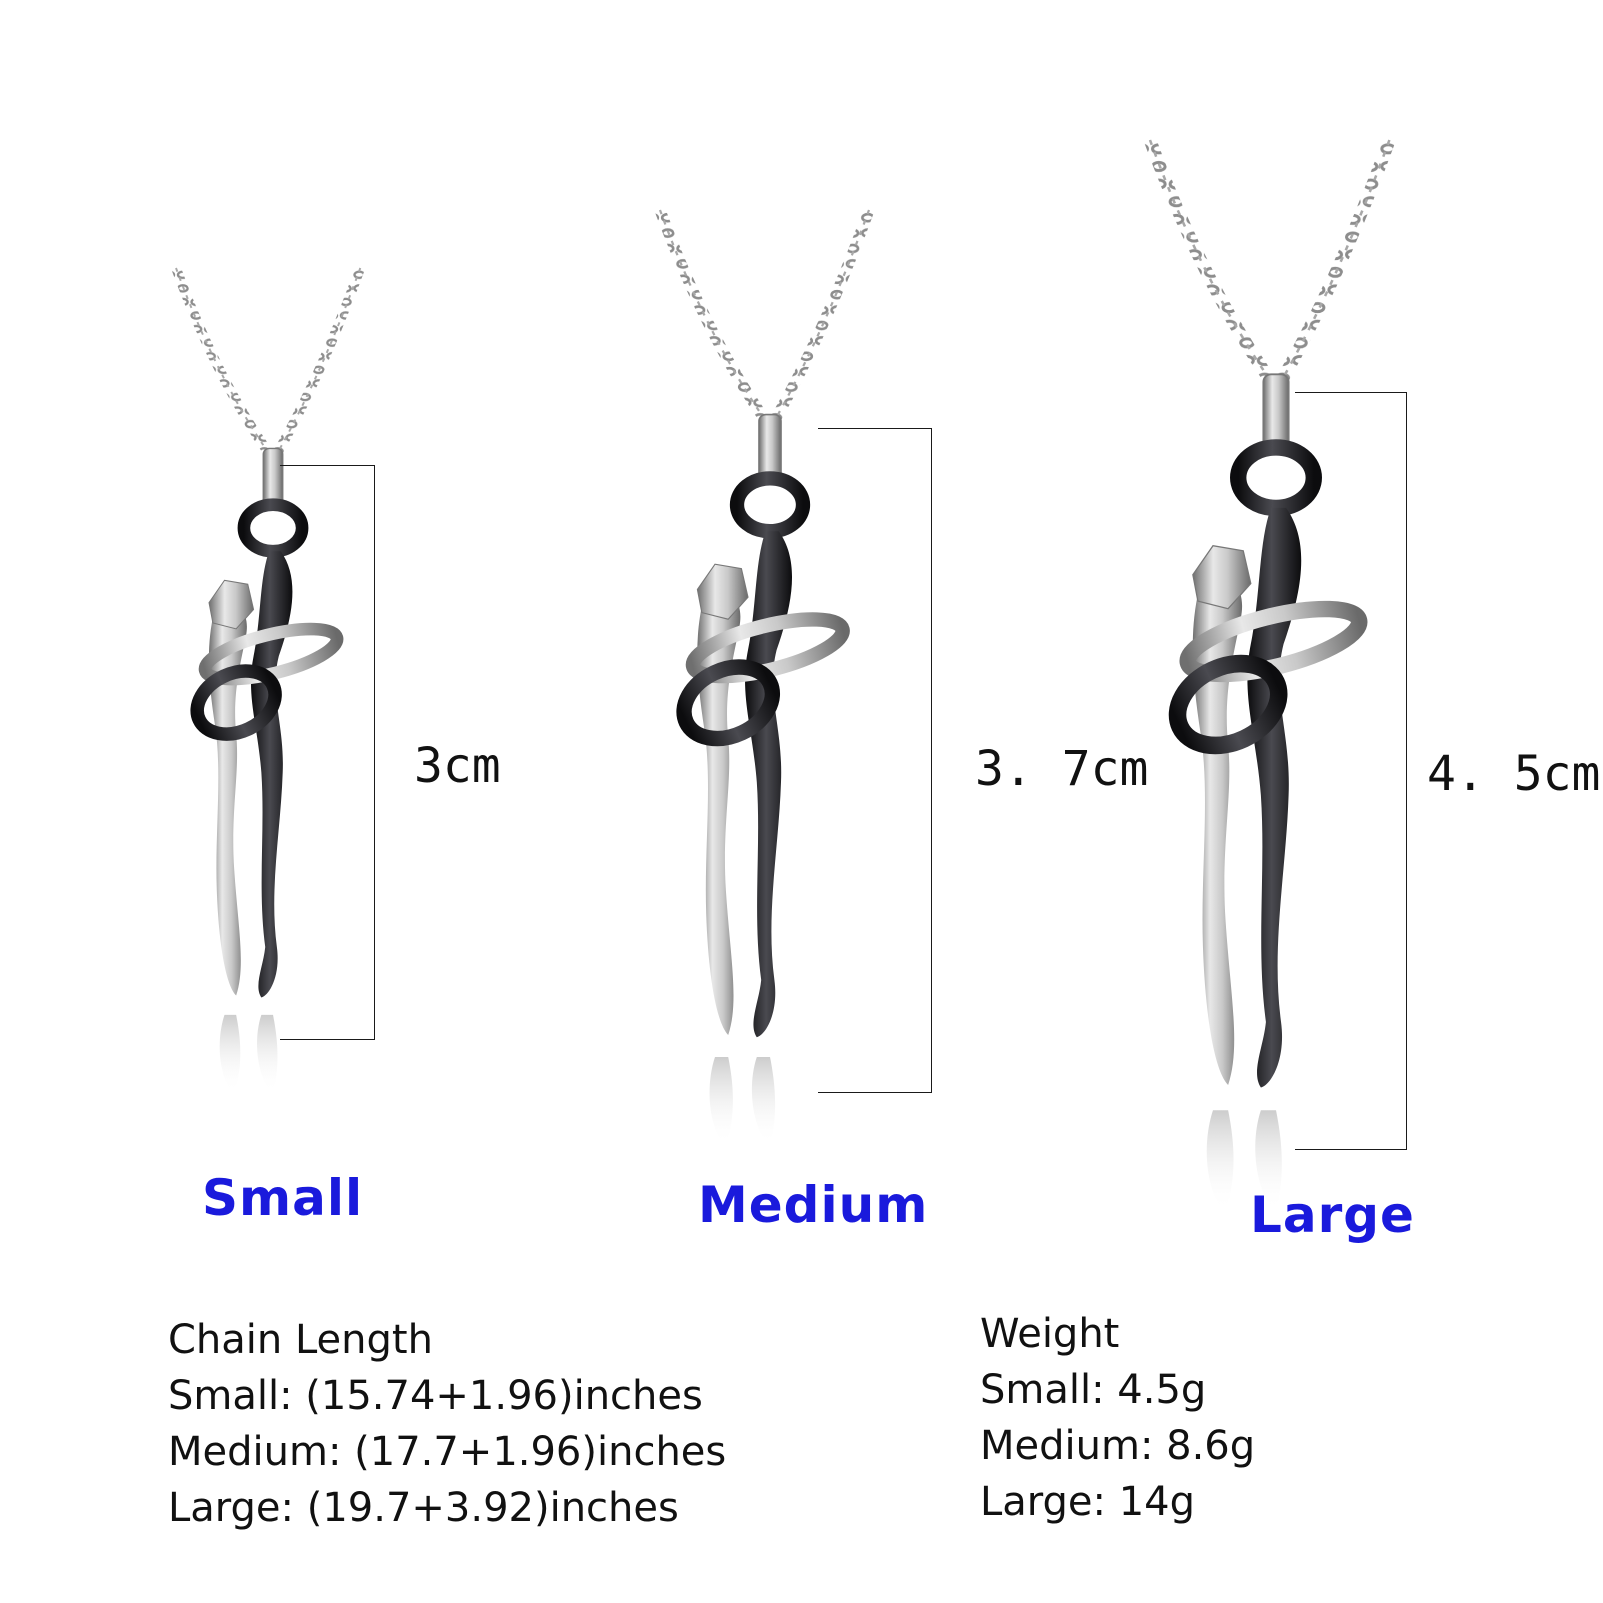  I want to click on size-label-medium: Medium, so click(813, 1205).